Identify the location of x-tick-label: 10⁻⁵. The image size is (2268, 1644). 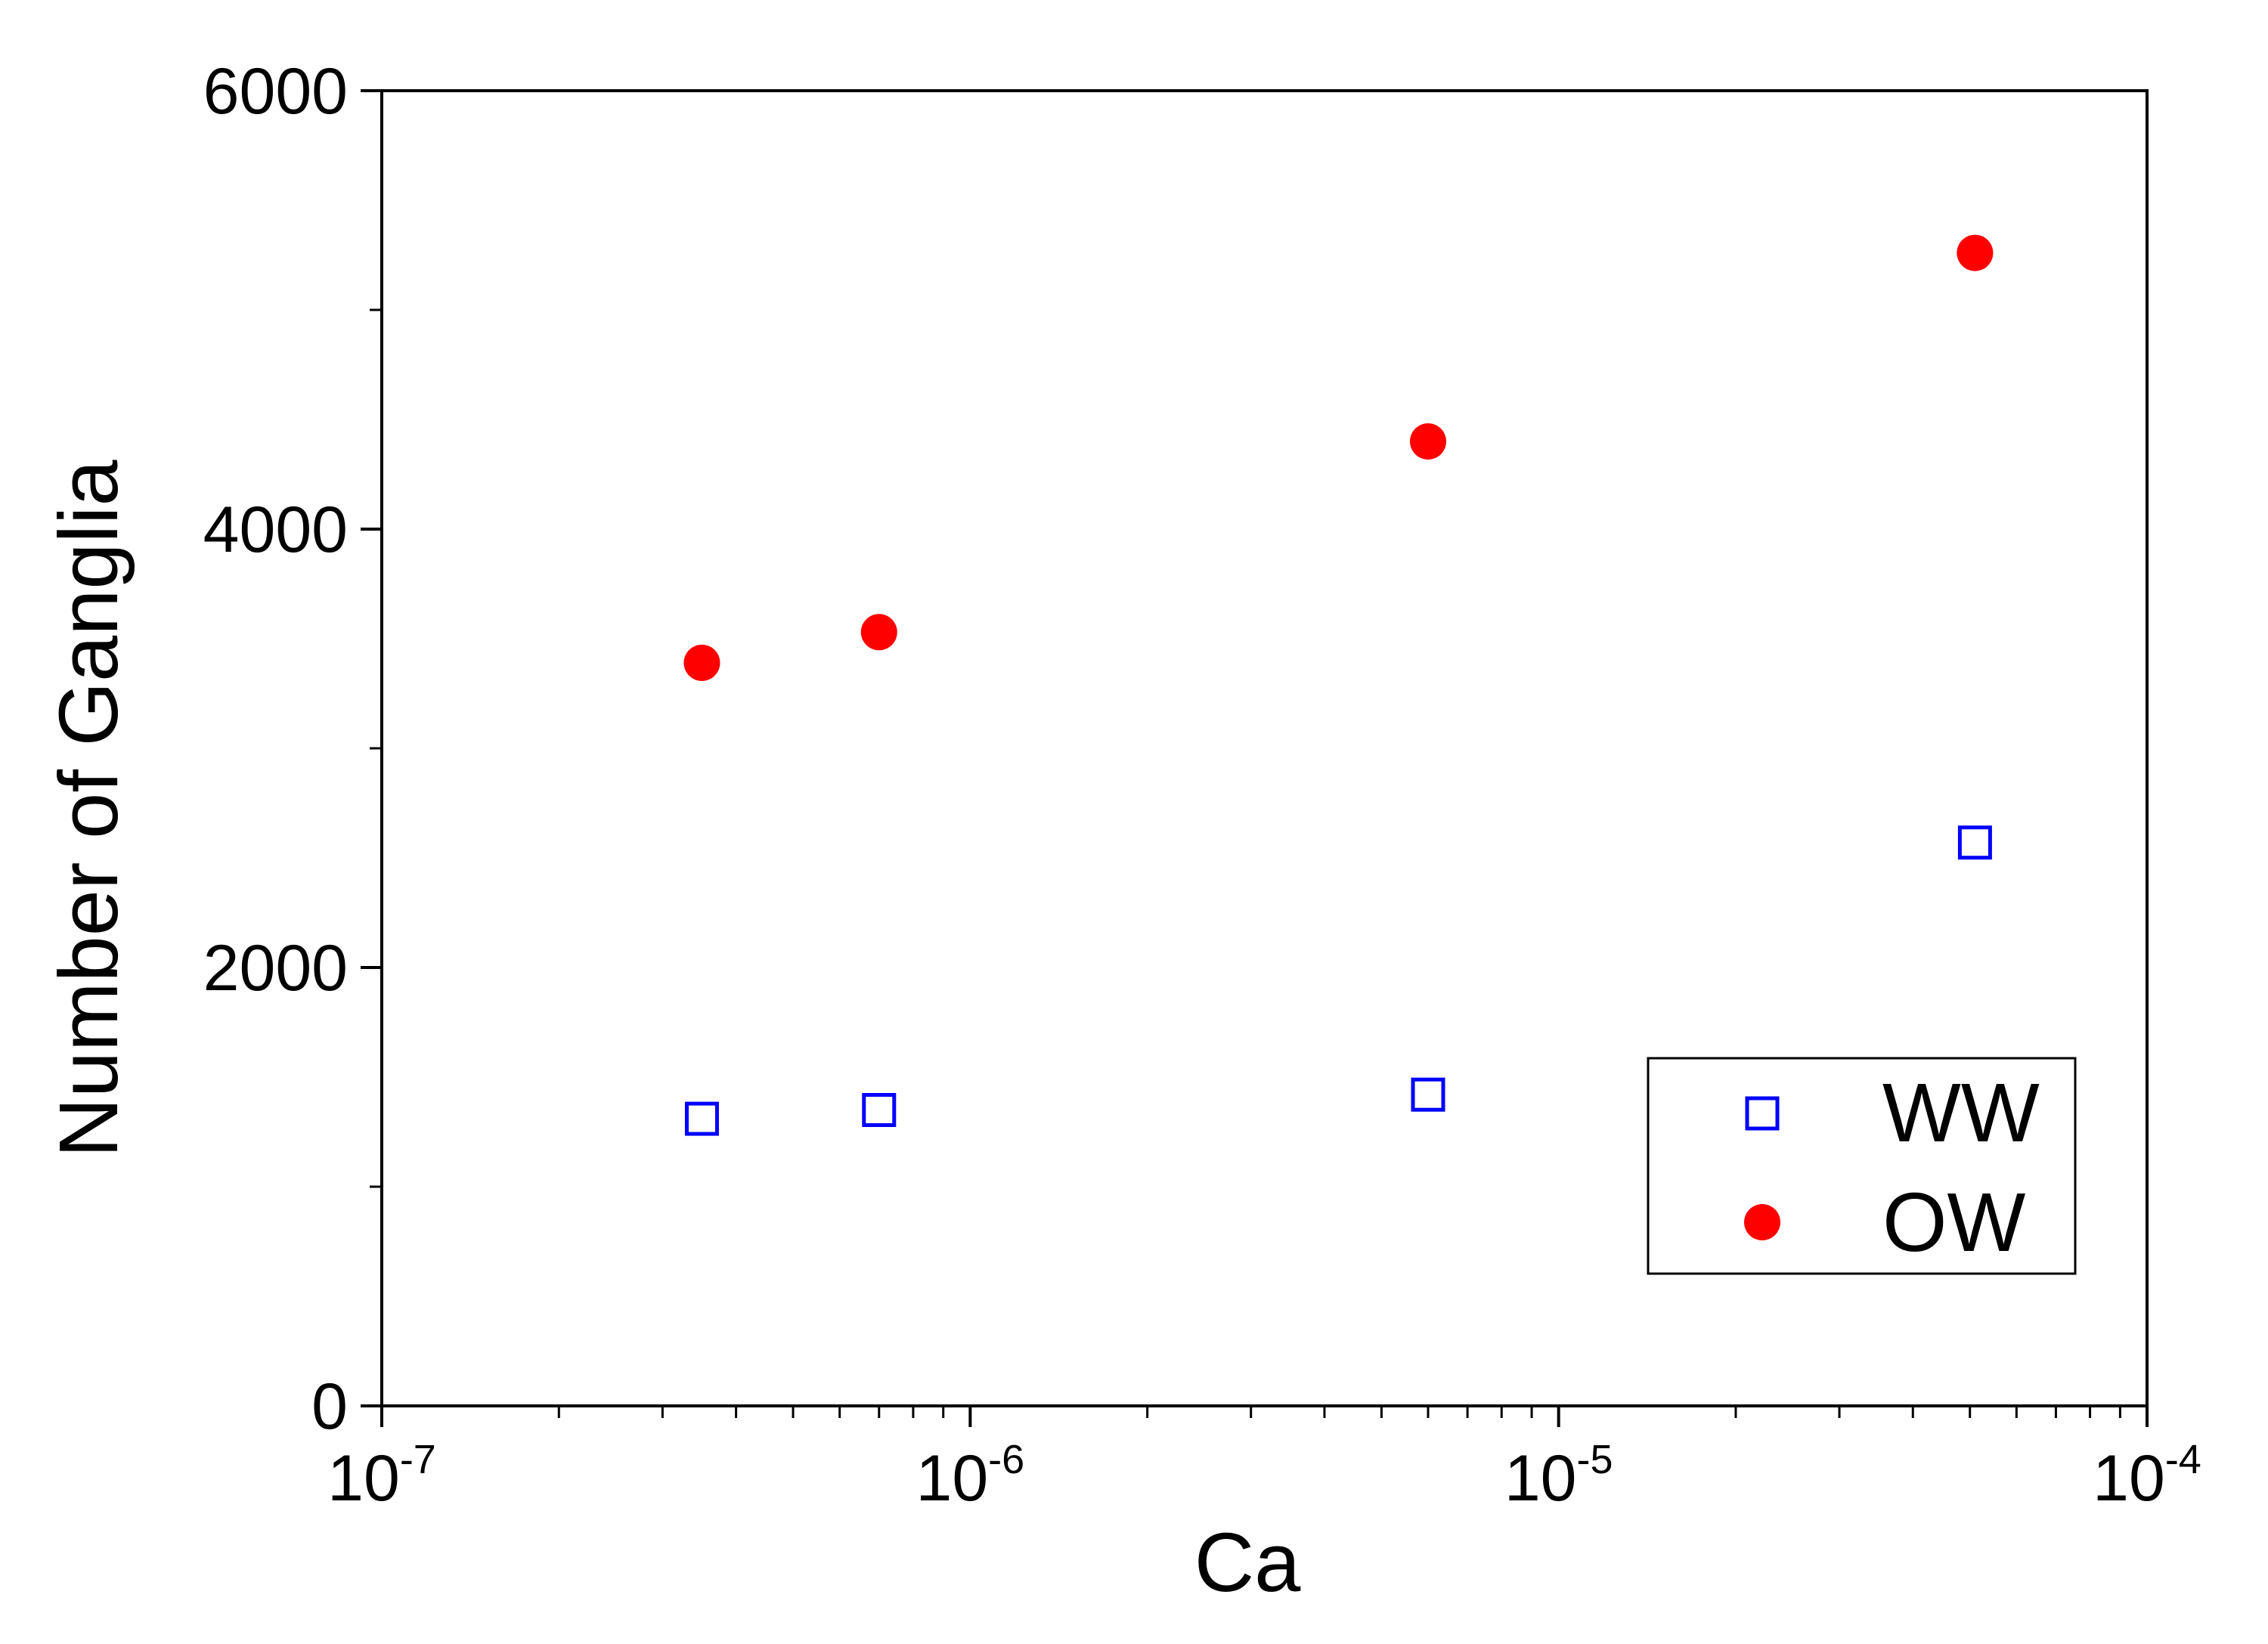
(1558, 1476).